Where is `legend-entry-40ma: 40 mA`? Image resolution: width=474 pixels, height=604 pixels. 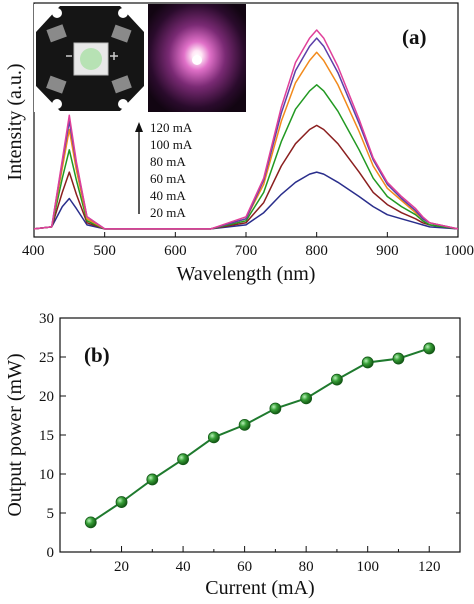
legend-entry-40ma: 40 mA is located at coordinates (168, 195).